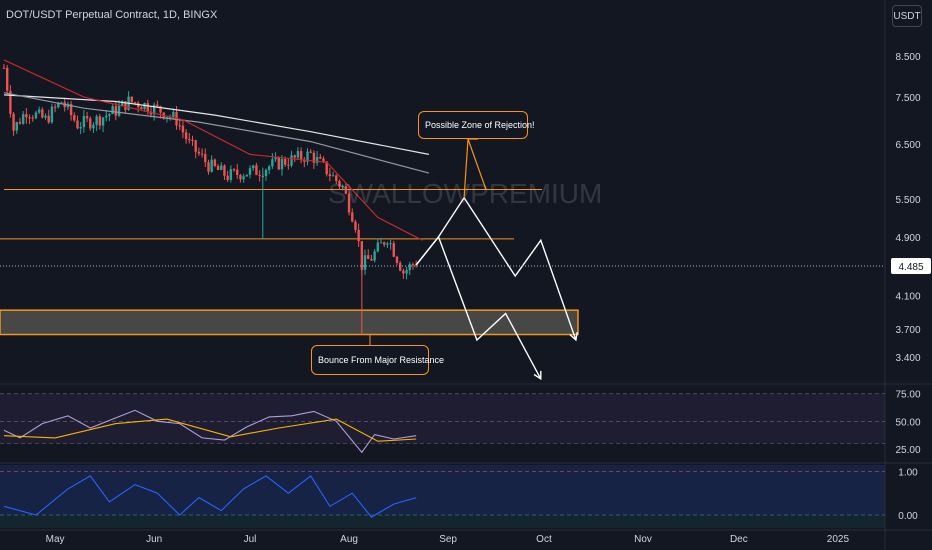  What do you see at coordinates (907, 16) in the screenshot?
I see `currency-button: USDT` at bounding box center [907, 16].